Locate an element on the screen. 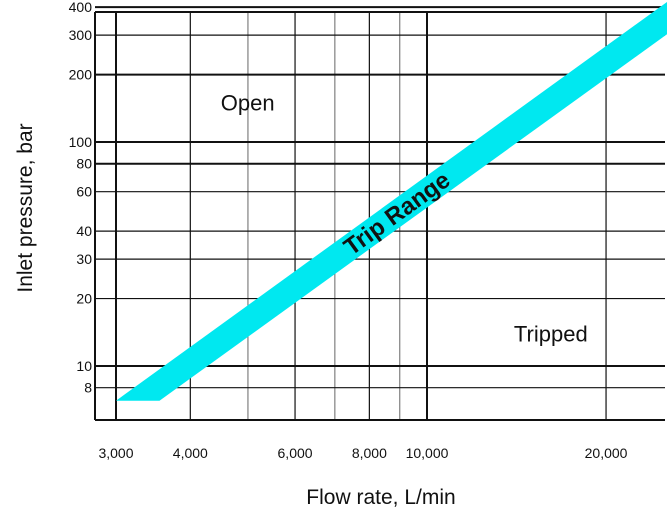 This screenshot has height=512, width=667. y-tick-label: 20 is located at coordinates (84, 299).